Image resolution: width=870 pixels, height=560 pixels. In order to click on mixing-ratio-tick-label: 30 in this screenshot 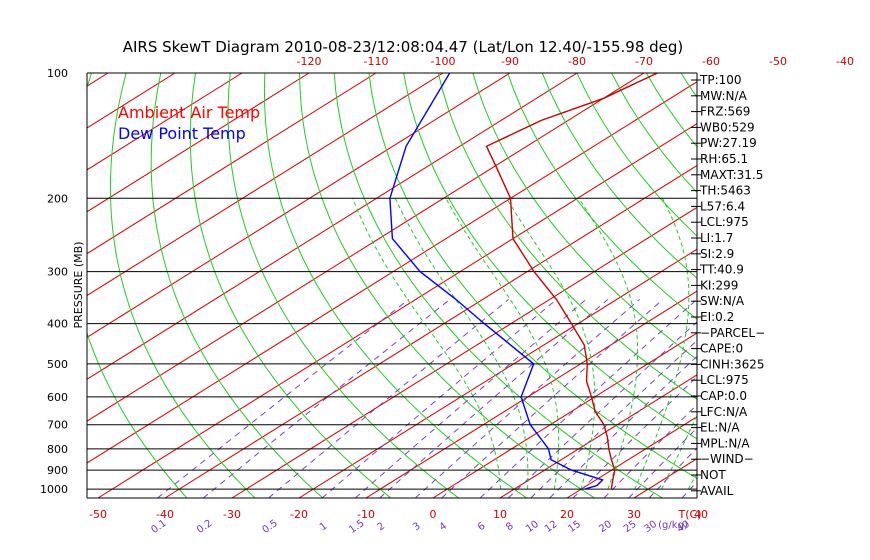, I will do `click(650, 527)`.